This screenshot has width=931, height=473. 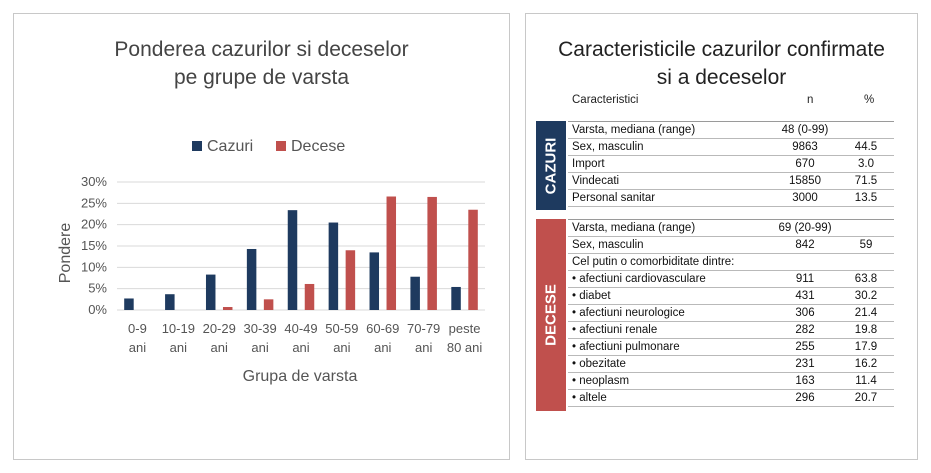 I want to click on row-pct: 13.5, so click(x=866, y=198).